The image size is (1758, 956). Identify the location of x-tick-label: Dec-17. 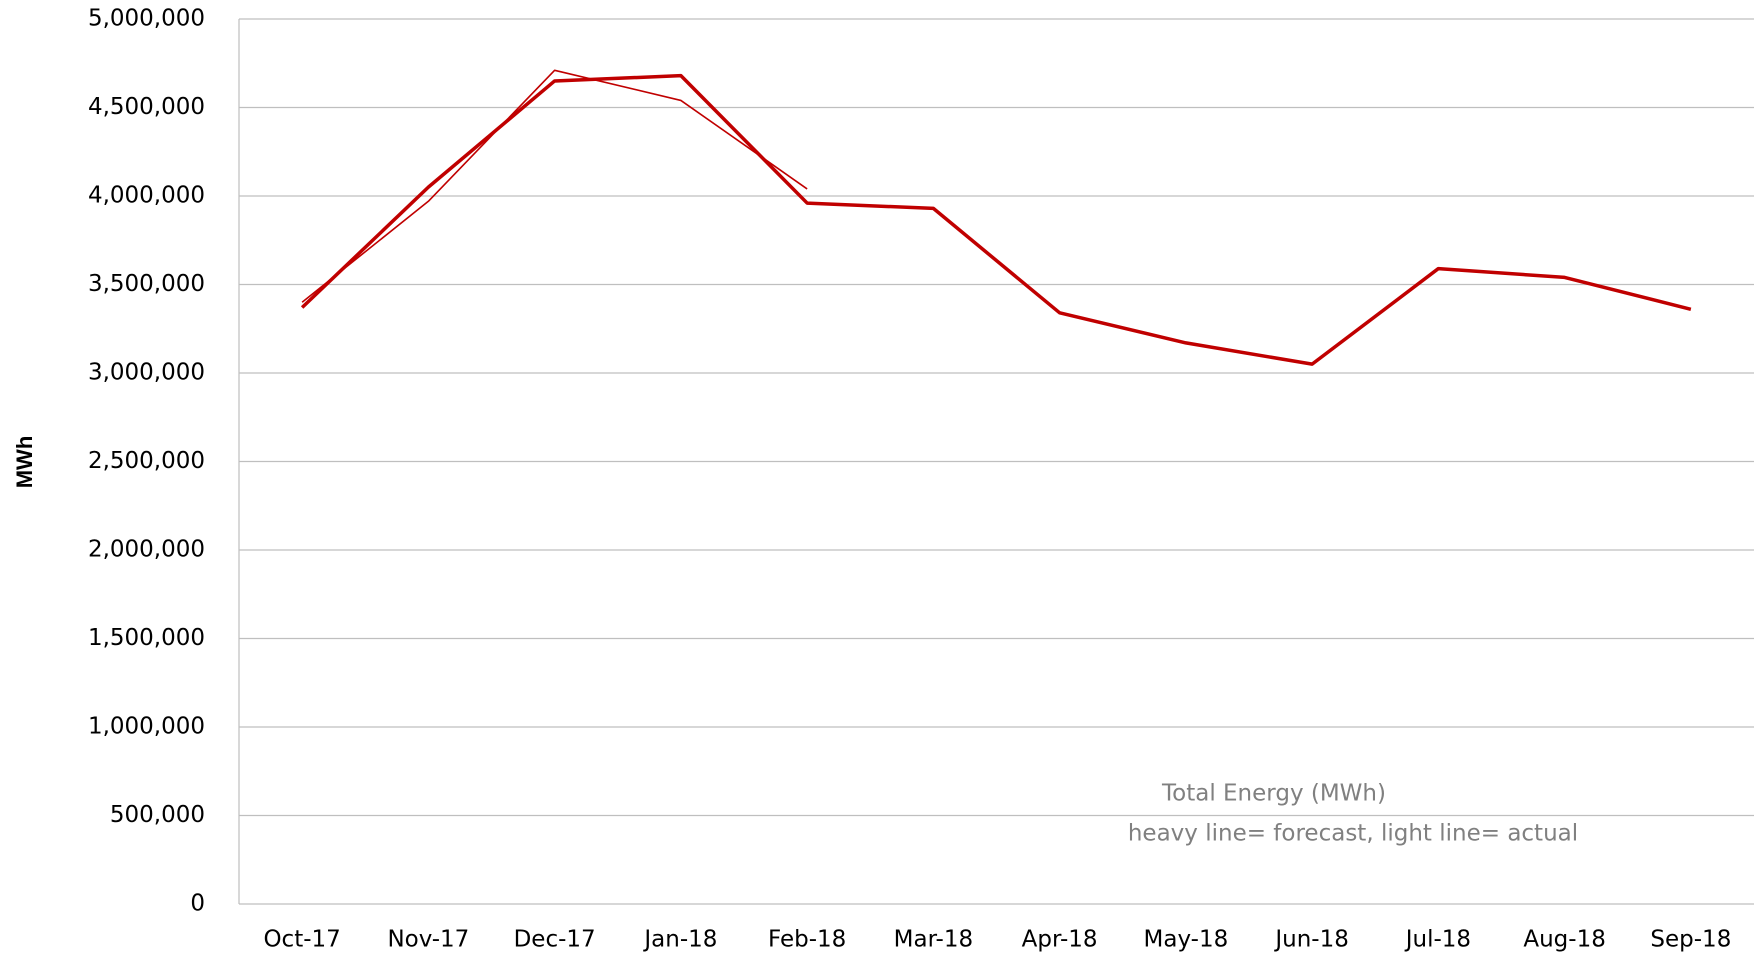
(555, 940).